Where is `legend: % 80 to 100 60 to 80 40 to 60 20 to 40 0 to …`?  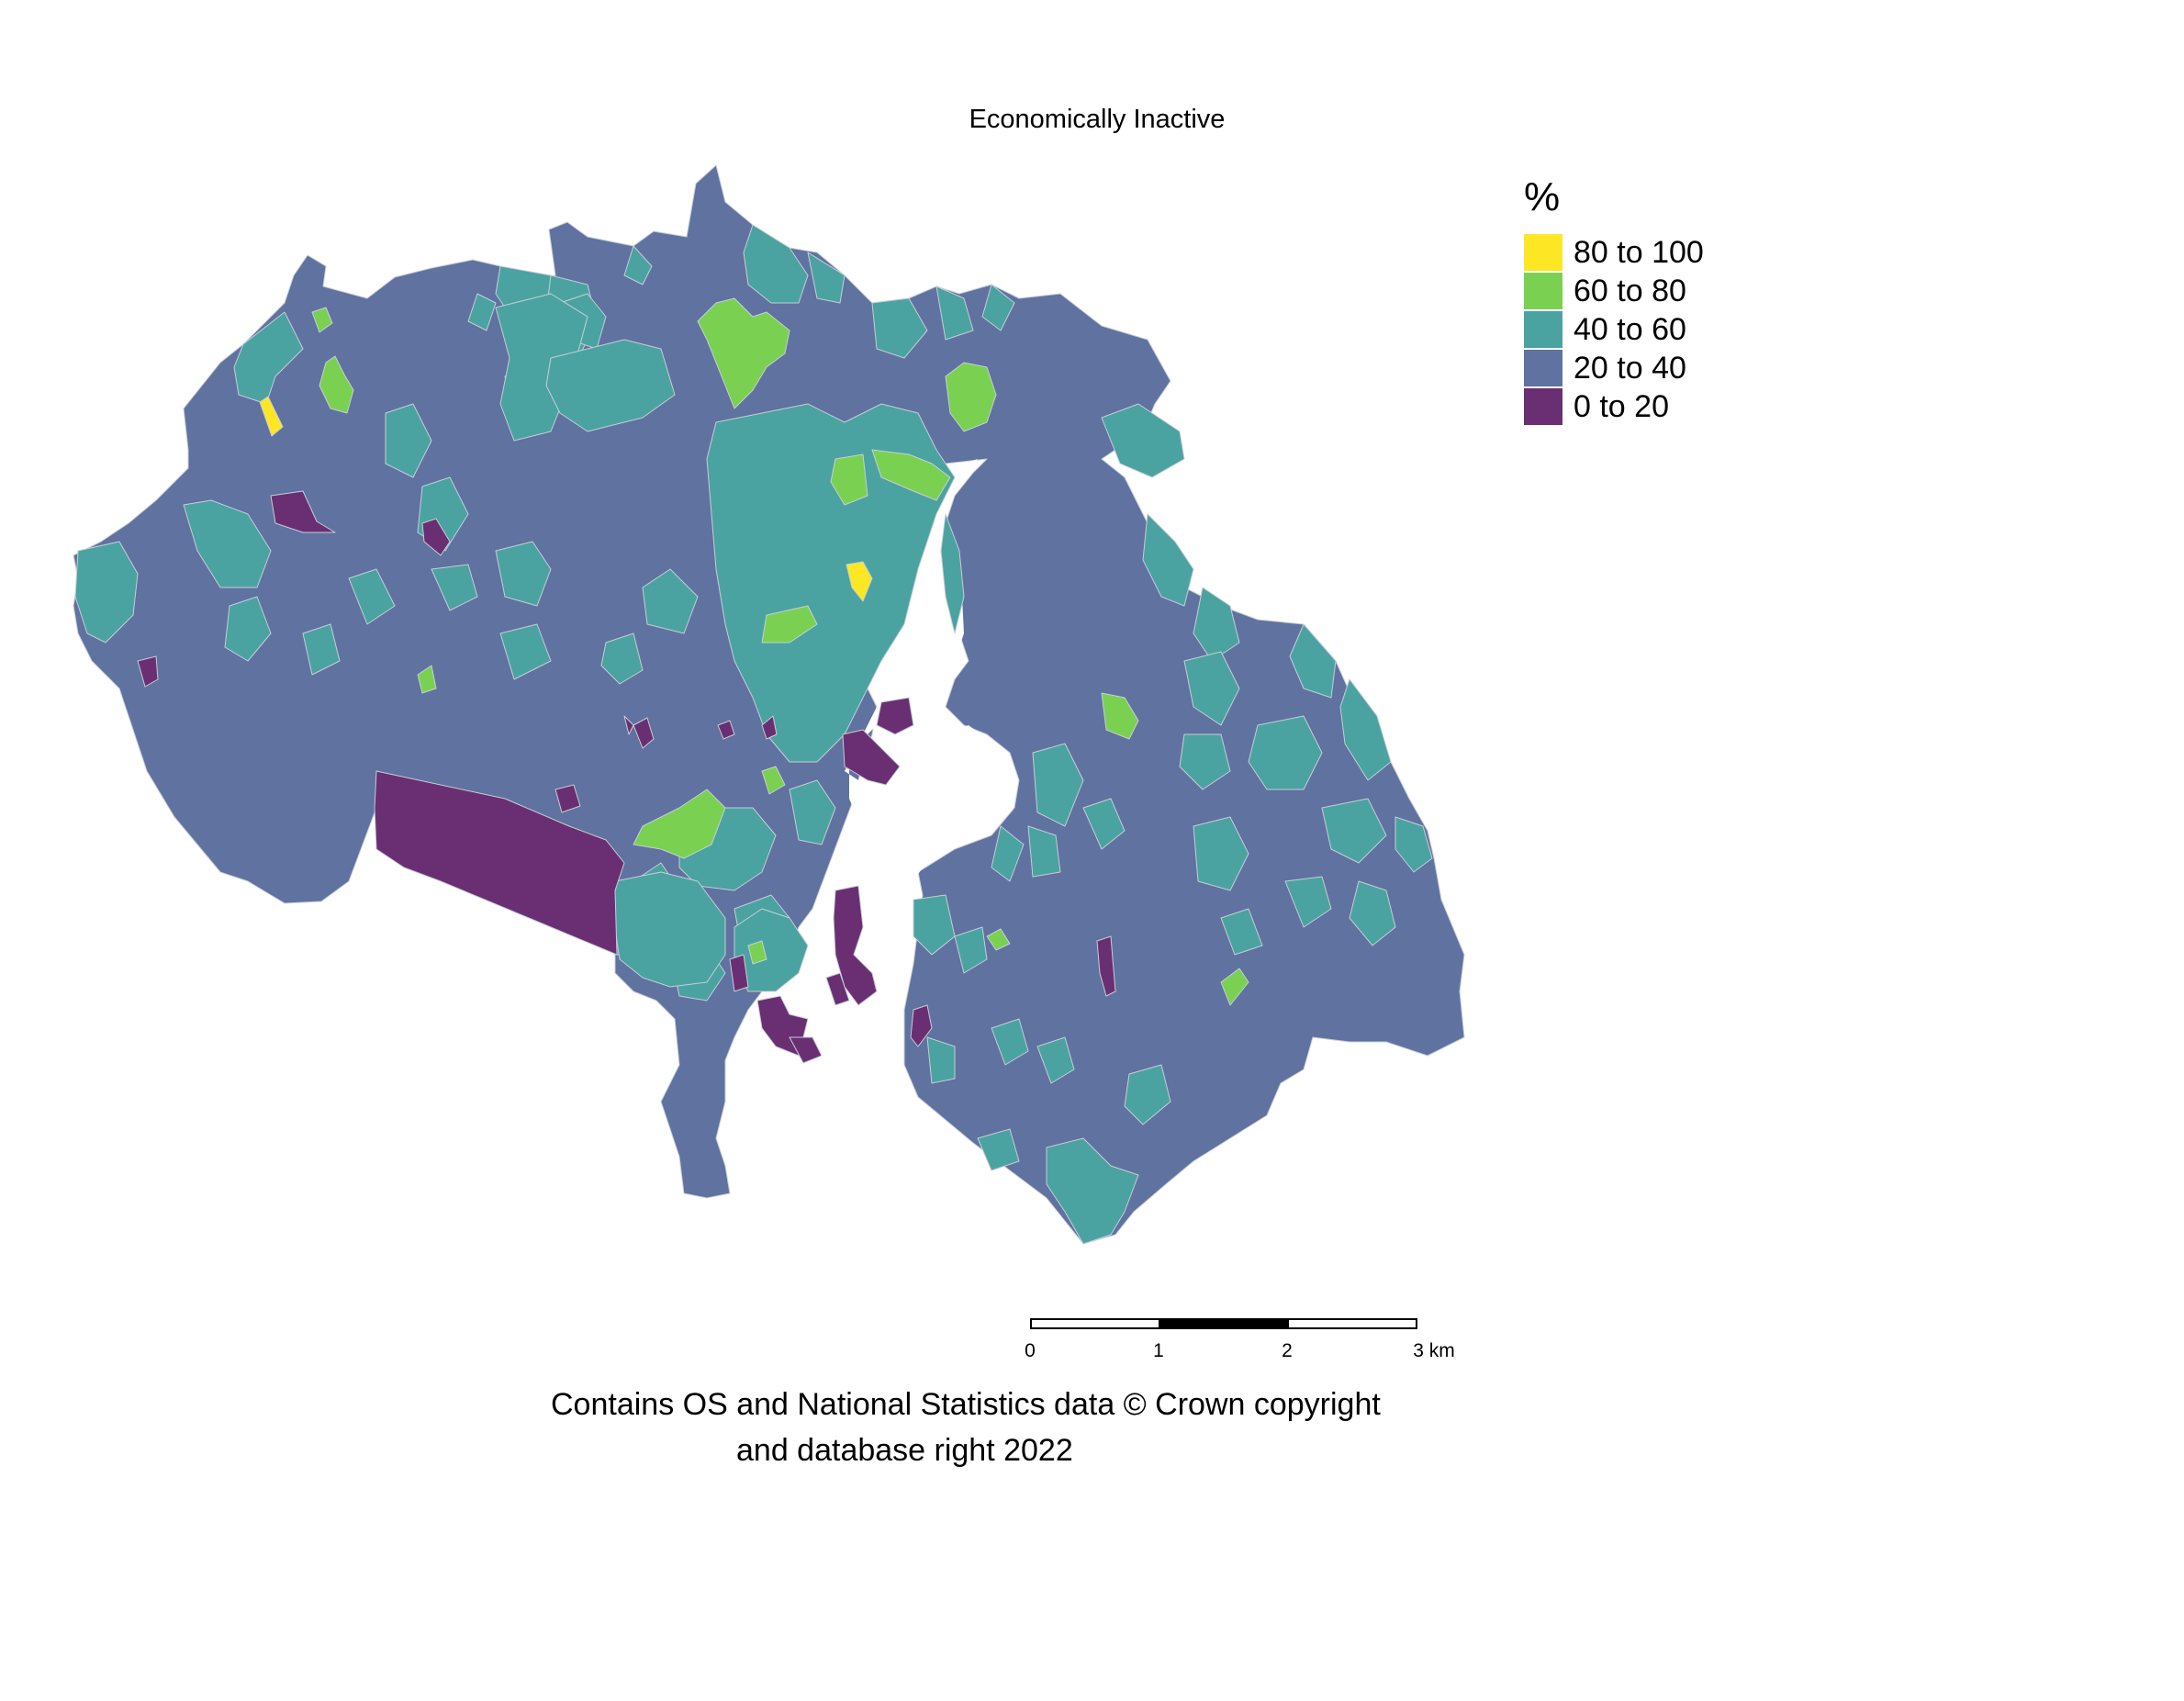 legend: % 80 to 100 60 to 80 40 to 60 20 to 40 0 to … is located at coordinates (1614, 300).